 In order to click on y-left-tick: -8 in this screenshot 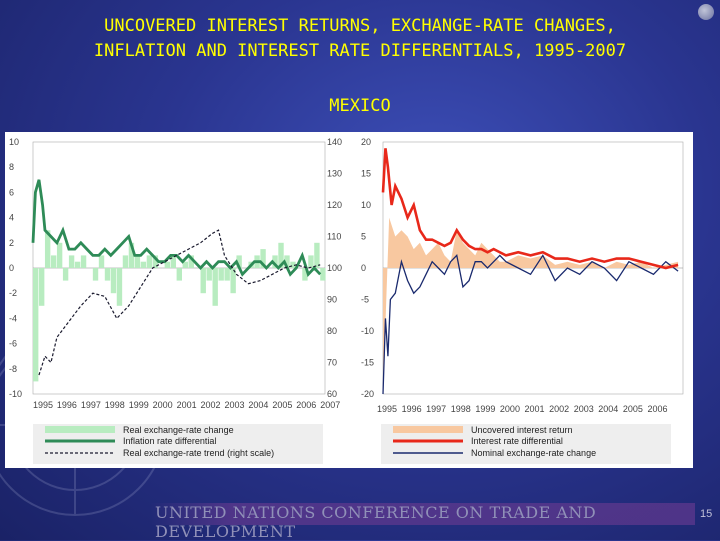, I will do `click(13, 369)`.